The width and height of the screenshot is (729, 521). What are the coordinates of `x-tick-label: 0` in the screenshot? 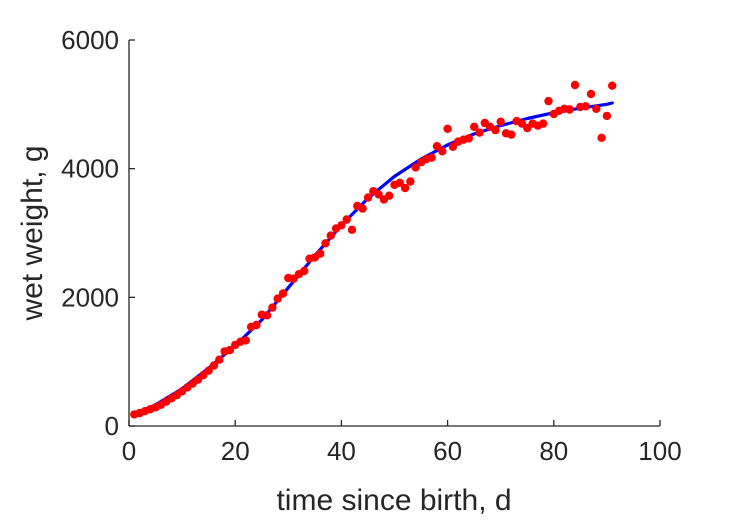 It's located at (129, 451).